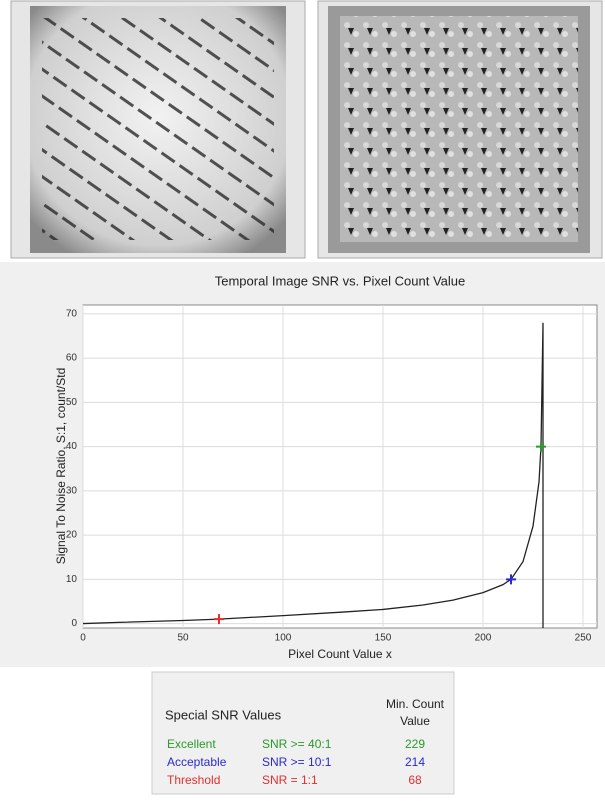  I want to click on snr-table, so click(303, 733).